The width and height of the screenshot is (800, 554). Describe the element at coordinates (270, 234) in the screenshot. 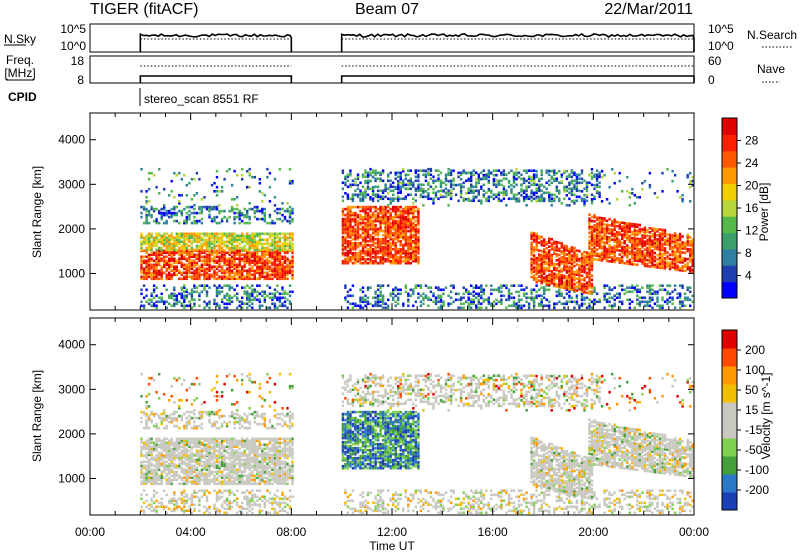

I see `power-cell-1967` at that location.